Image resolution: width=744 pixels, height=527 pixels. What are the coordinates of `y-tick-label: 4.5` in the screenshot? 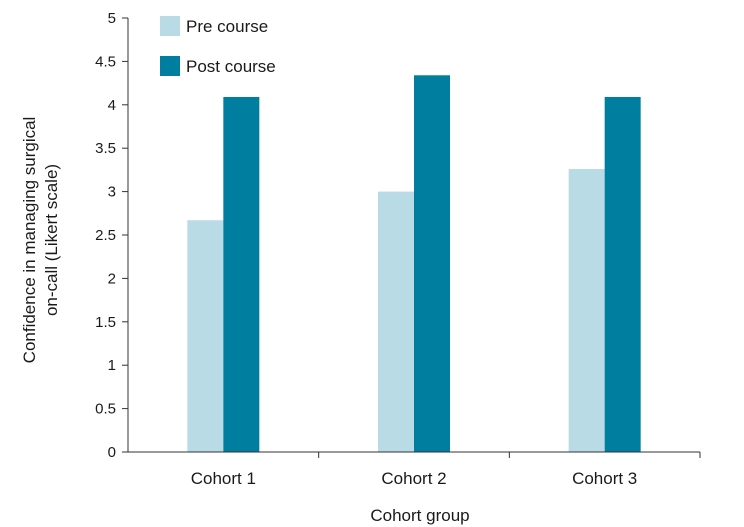 It's located at (105, 61).